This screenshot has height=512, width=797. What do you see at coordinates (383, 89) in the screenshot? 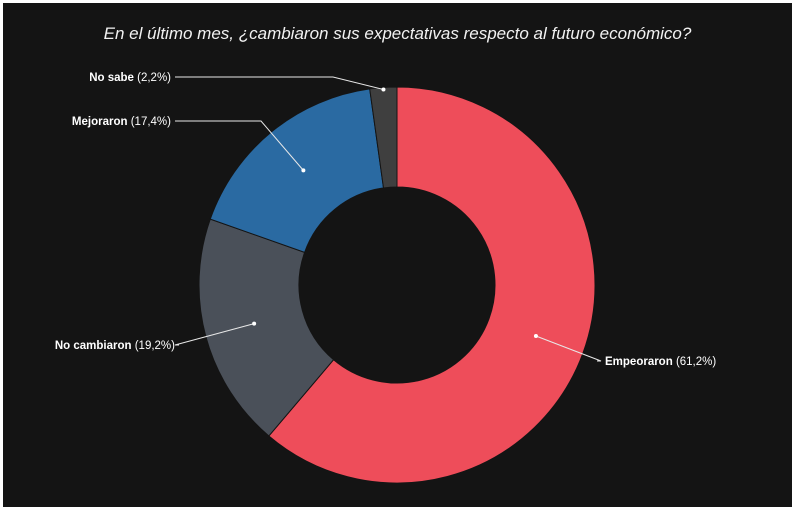
I see `leader-dot-no-sabe` at bounding box center [383, 89].